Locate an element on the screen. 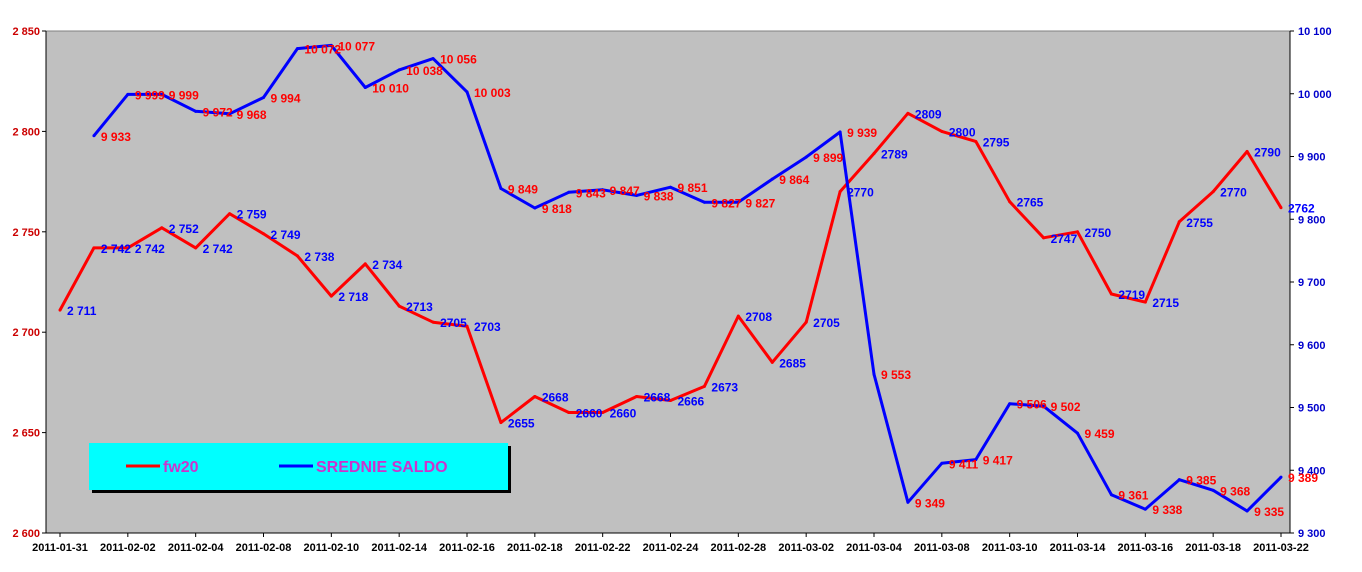  data-label: 9 849 is located at coordinates (523, 190).